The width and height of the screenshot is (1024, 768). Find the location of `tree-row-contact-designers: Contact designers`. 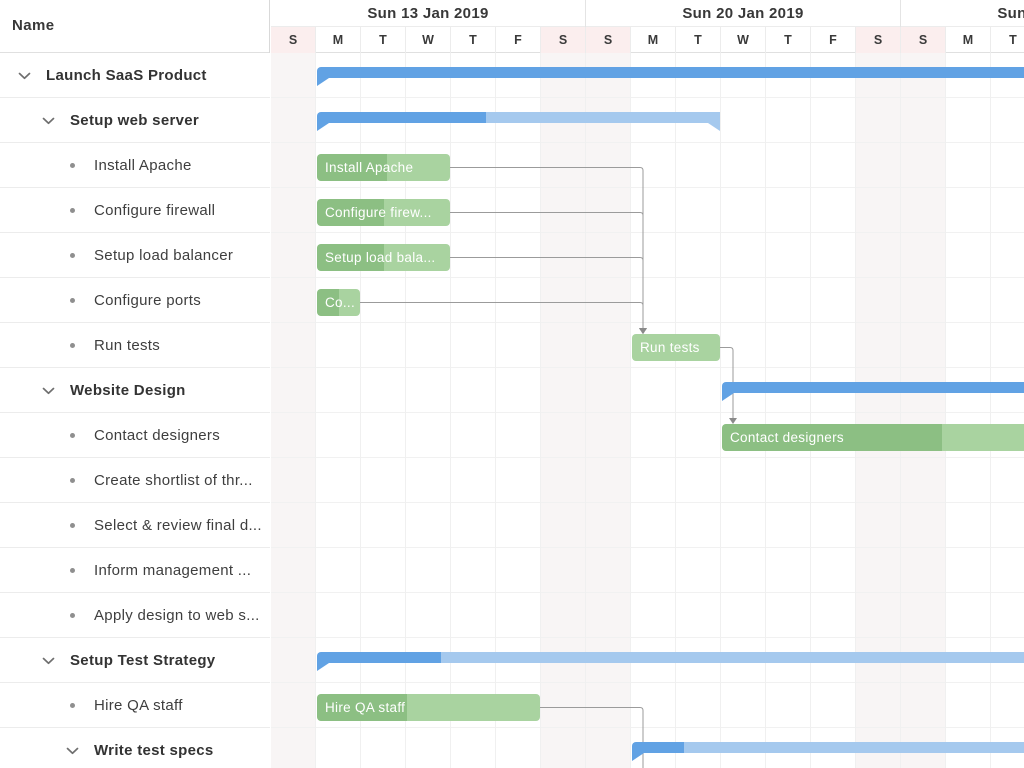

tree-row-contact-designers: Contact designers is located at coordinates (135, 435).